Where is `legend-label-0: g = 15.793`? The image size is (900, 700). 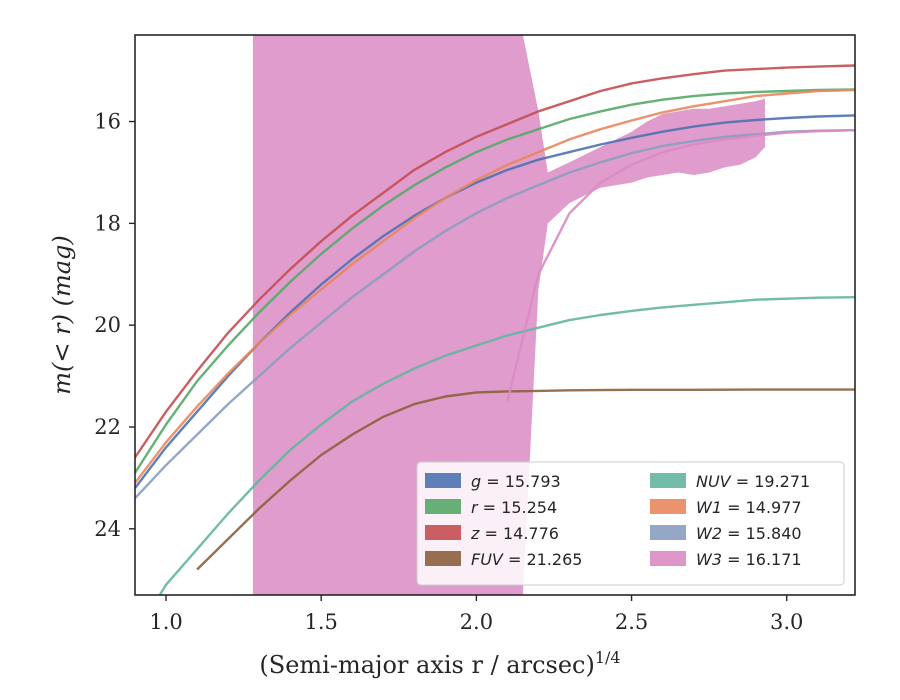
legend-label-0: g = 15.793 is located at coordinates (516, 481).